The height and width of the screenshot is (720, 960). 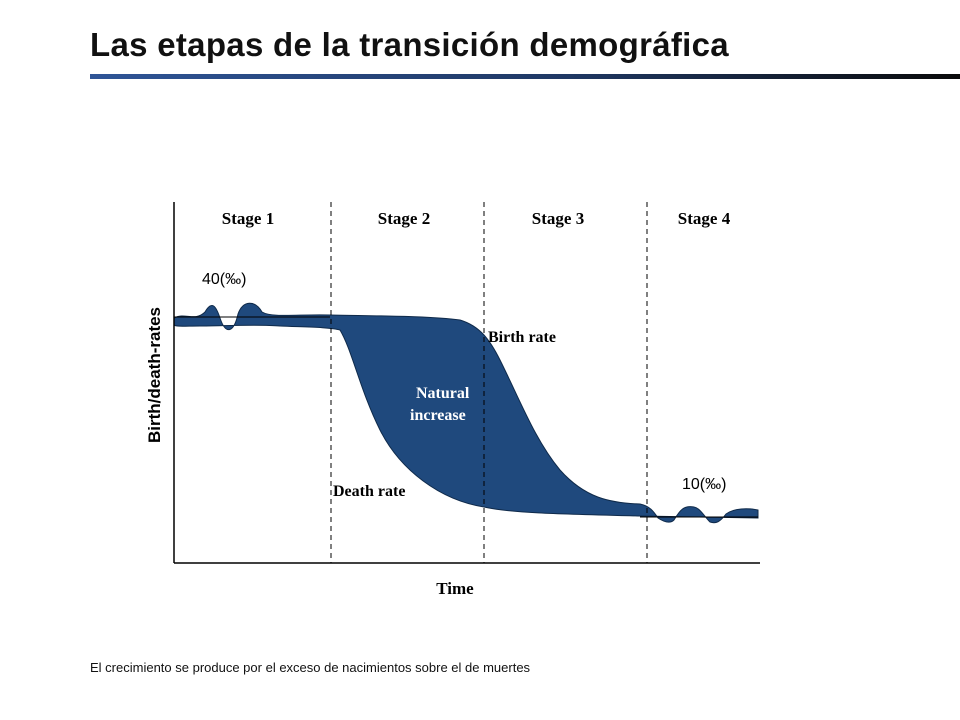 What do you see at coordinates (404, 218) in the screenshot?
I see `stage-label-2: Stage 2` at bounding box center [404, 218].